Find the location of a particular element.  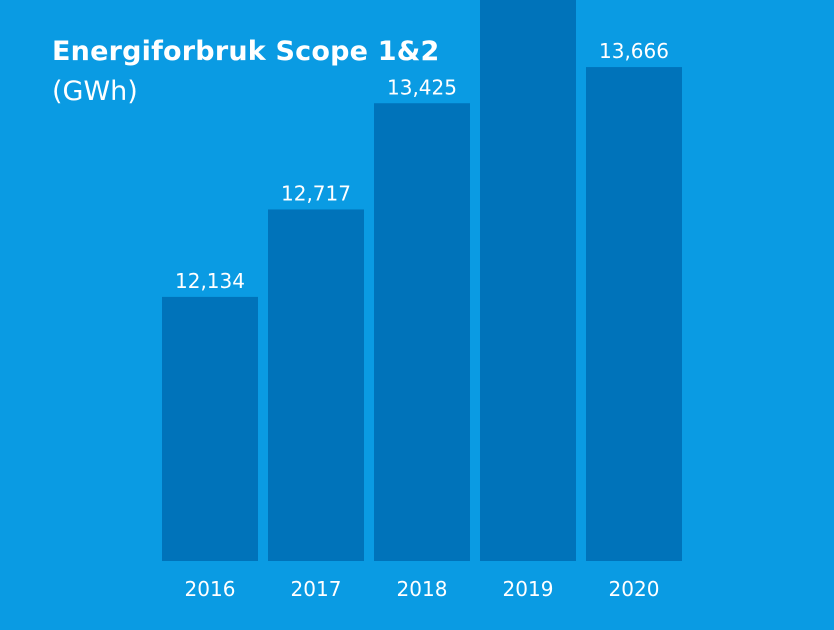

bar-2018 is located at coordinates (422, 332).